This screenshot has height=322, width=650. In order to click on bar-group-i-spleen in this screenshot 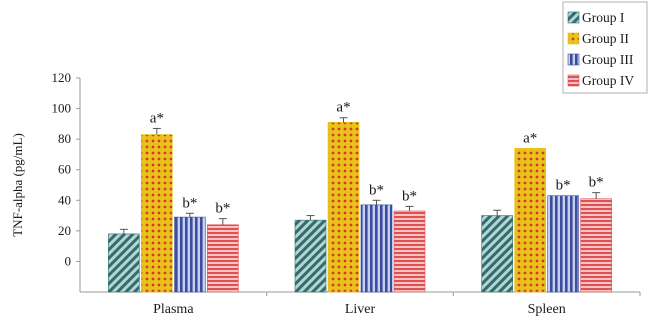, I will do `click(497, 254)`.